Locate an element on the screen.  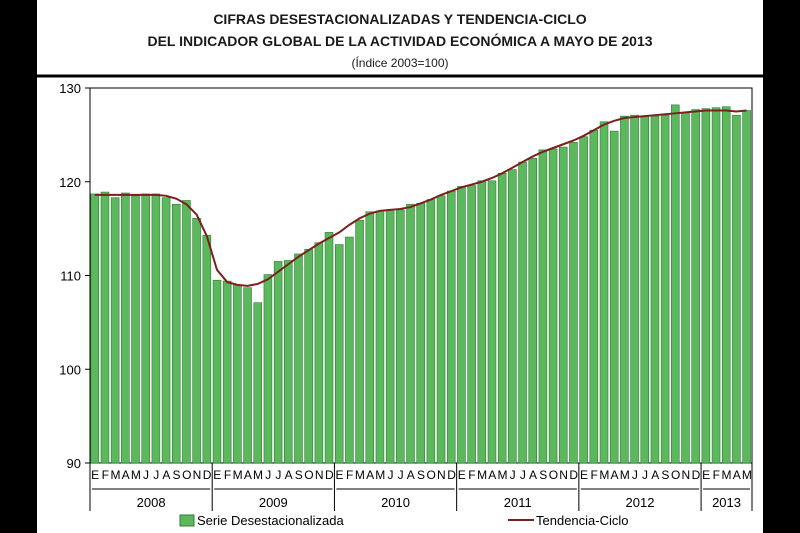
y-tick-label-1: 100 is located at coordinates (70, 369).